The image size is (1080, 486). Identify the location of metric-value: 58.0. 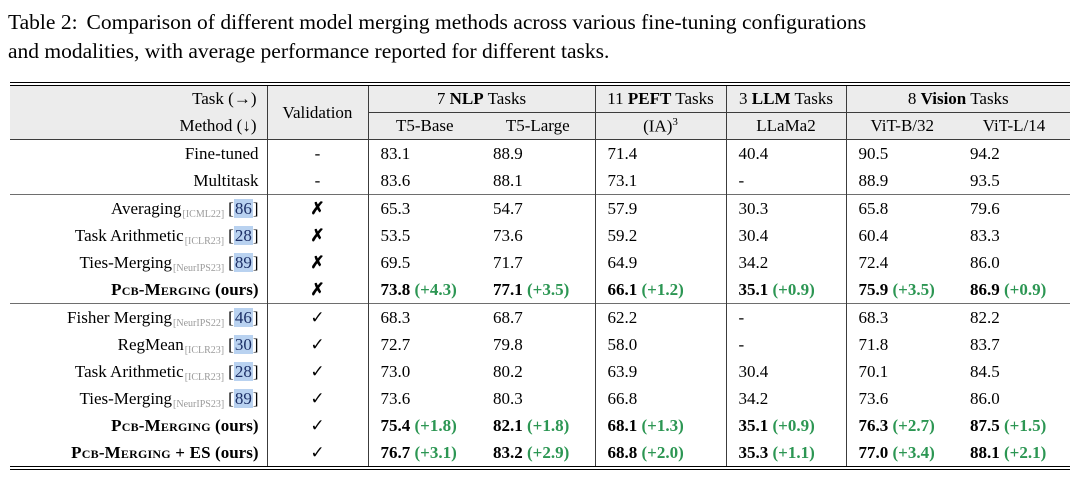
(622, 344).